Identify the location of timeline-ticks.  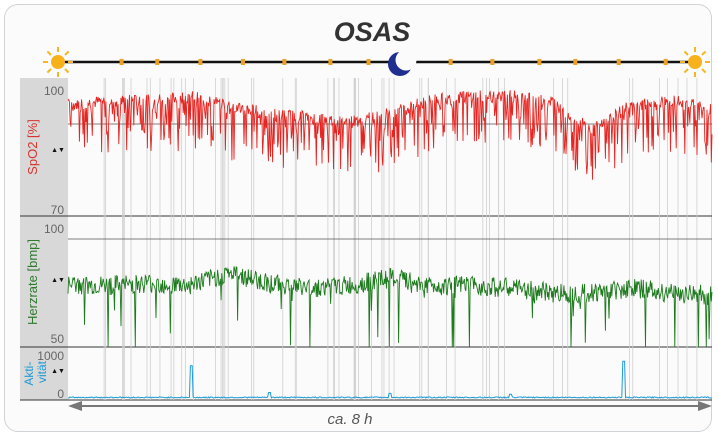
(393, 62).